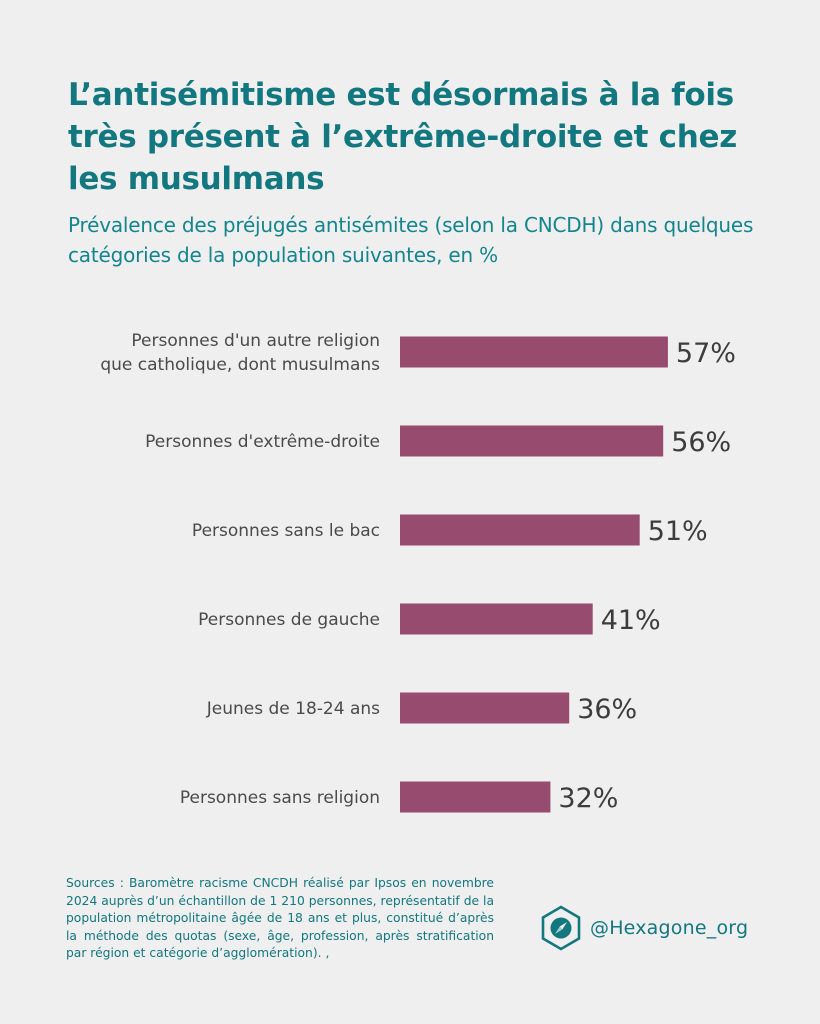 This screenshot has width=820, height=1024. What do you see at coordinates (280, 798) in the screenshot?
I see `category-label: Personnes sans religion` at bounding box center [280, 798].